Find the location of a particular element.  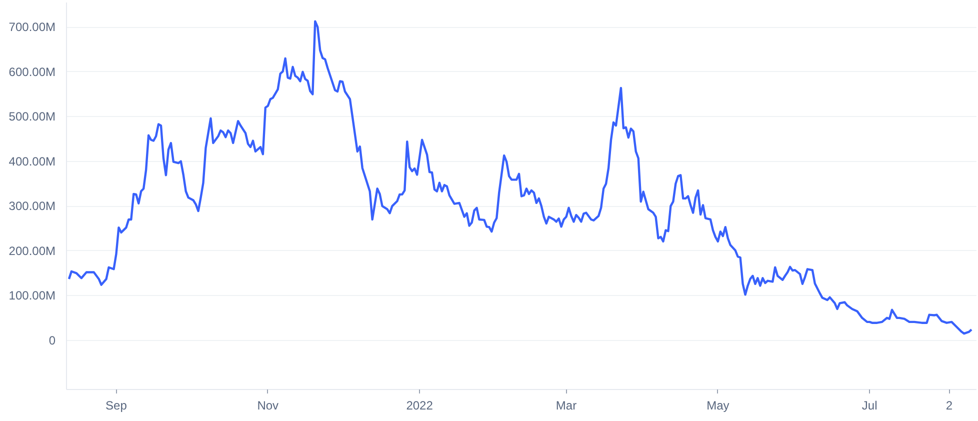

y-tick-label: 700.00M is located at coordinates (32, 27).